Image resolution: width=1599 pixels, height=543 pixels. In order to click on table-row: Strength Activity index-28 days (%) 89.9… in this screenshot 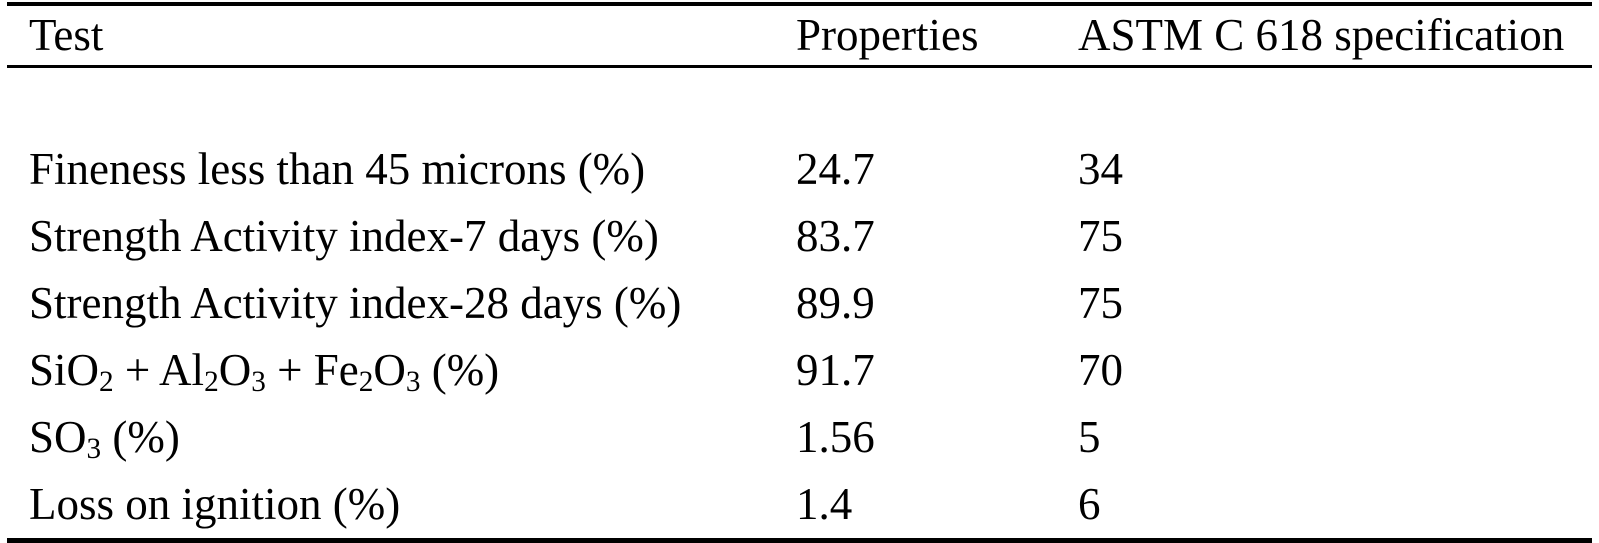, I will do `click(799, 303)`.